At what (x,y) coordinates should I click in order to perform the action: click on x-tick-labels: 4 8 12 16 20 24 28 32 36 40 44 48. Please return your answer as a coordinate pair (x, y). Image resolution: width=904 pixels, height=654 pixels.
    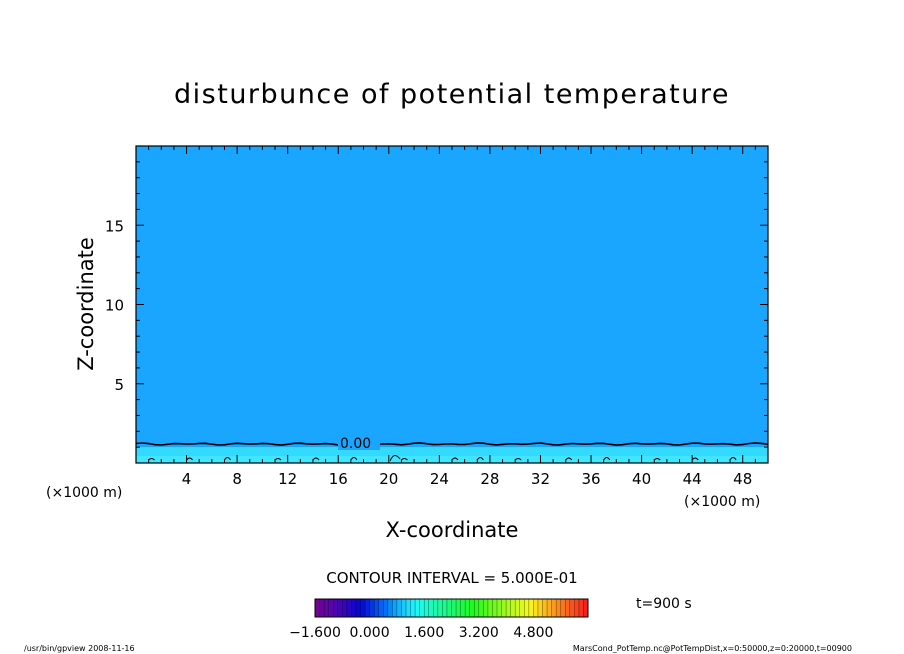
    Looking at the image, I should click on (467, 479).